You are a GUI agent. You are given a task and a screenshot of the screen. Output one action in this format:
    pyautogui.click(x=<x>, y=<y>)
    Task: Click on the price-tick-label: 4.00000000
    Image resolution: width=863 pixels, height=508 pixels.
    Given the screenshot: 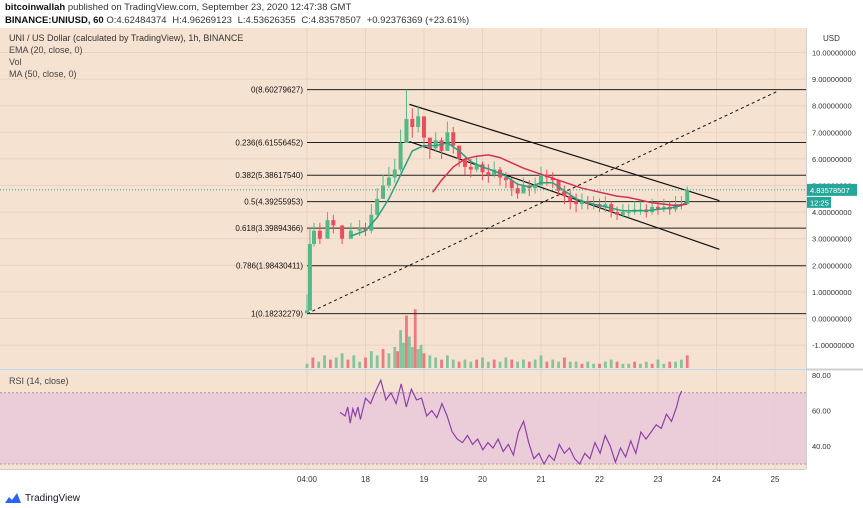 What is the action you would take?
    pyautogui.click(x=832, y=212)
    